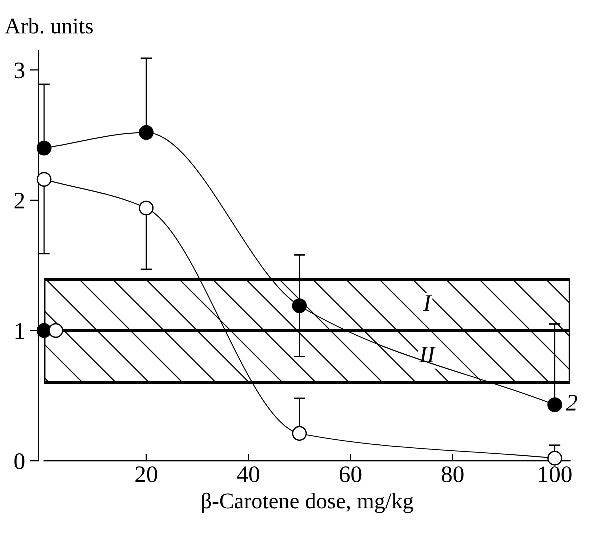  Describe the element at coordinates (56, 330) in the screenshot. I see `point` at that location.